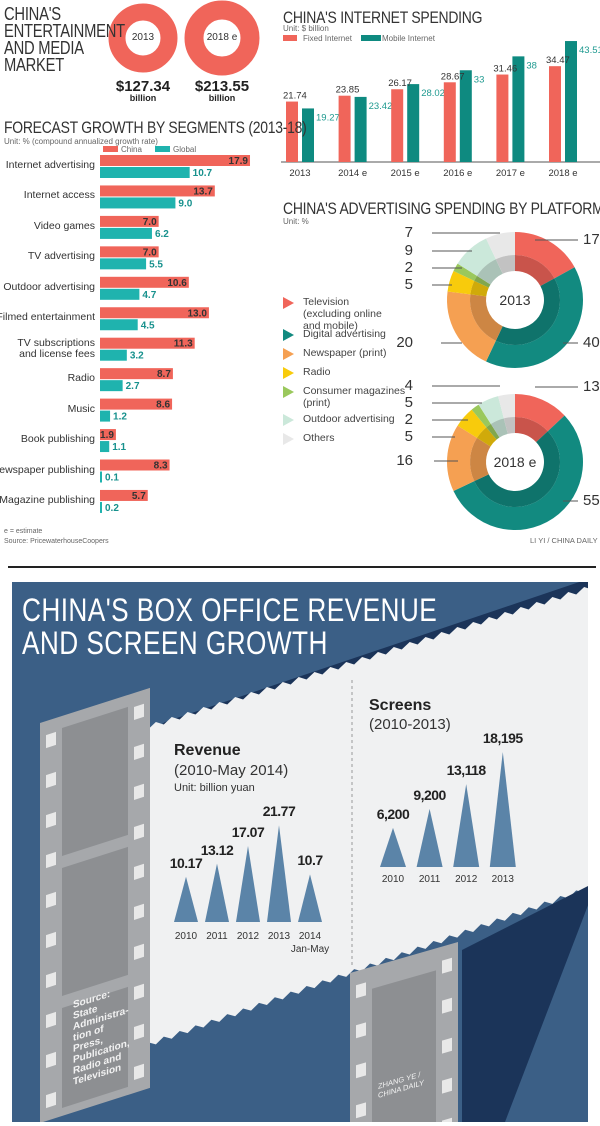 The width and height of the screenshot is (600, 1126). I want to click on donut-value-label: 2, so click(408, 267).